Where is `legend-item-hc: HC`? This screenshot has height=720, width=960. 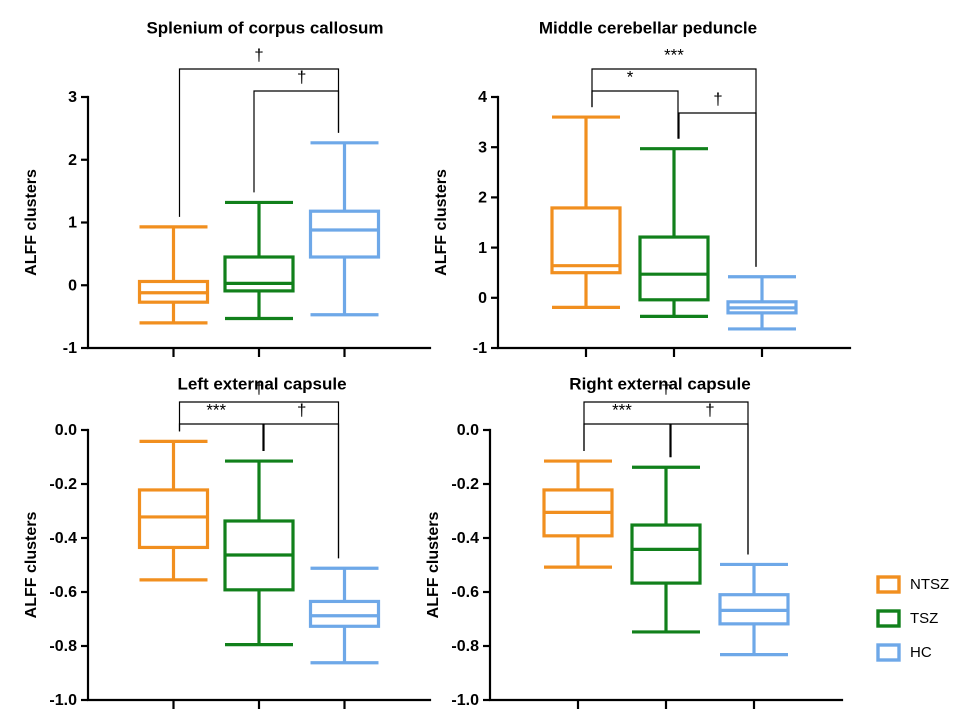
legend-item-hc: HC is located at coordinates (904, 652).